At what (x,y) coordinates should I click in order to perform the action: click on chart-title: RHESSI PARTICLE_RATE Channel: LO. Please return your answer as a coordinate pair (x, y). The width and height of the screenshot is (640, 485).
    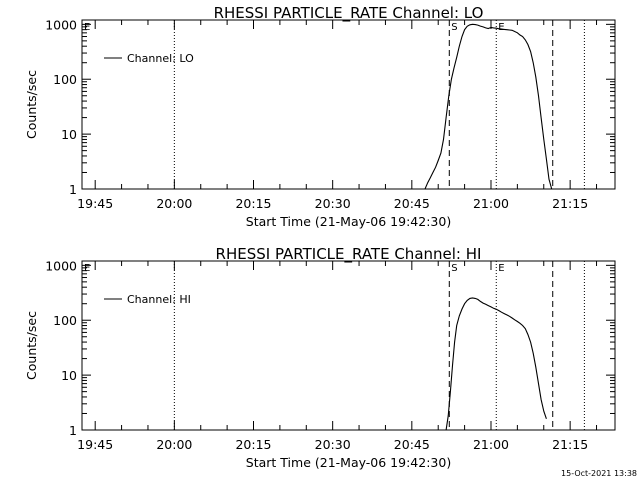
    Looking at the image, I should click on (349, 13).